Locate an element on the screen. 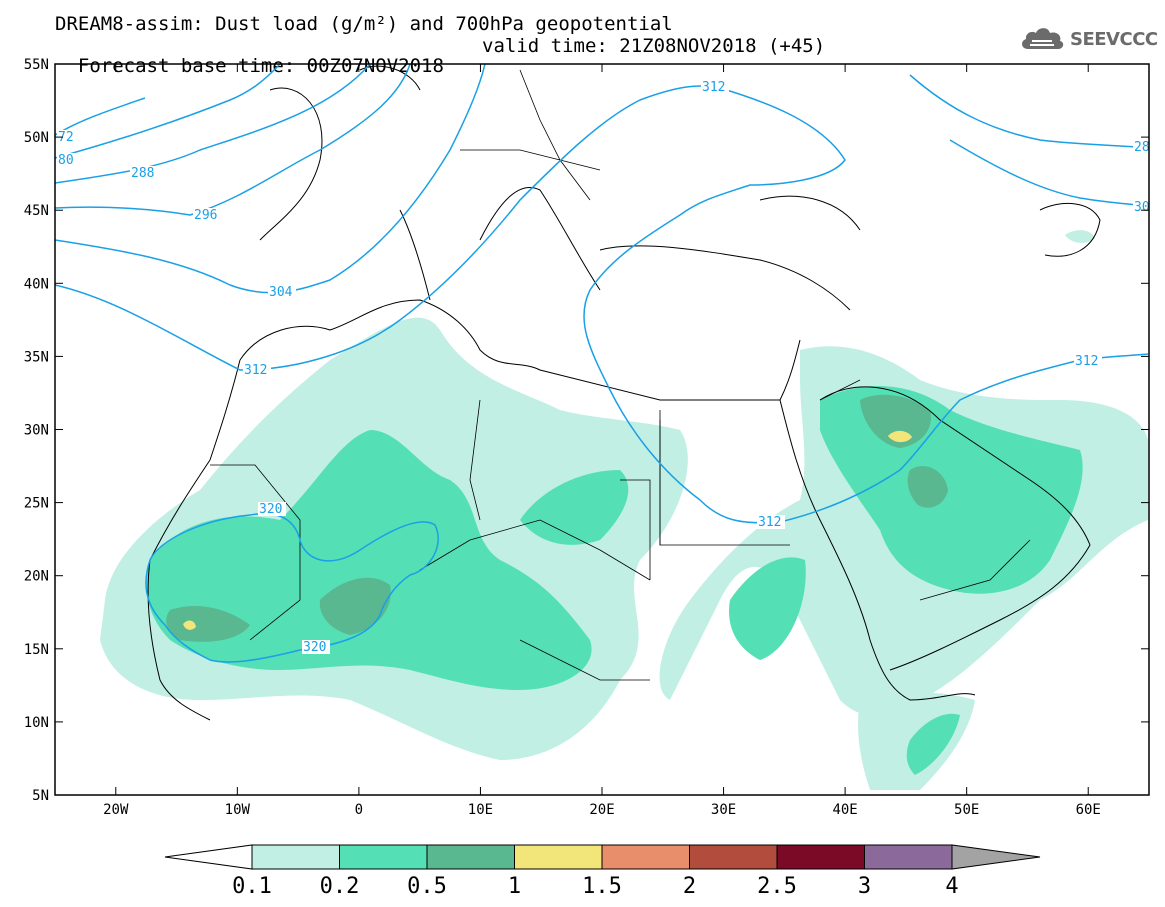 The width and height of the screenshot is (1165, 907). contour-label: 288 is located at coordinates (142, 173).